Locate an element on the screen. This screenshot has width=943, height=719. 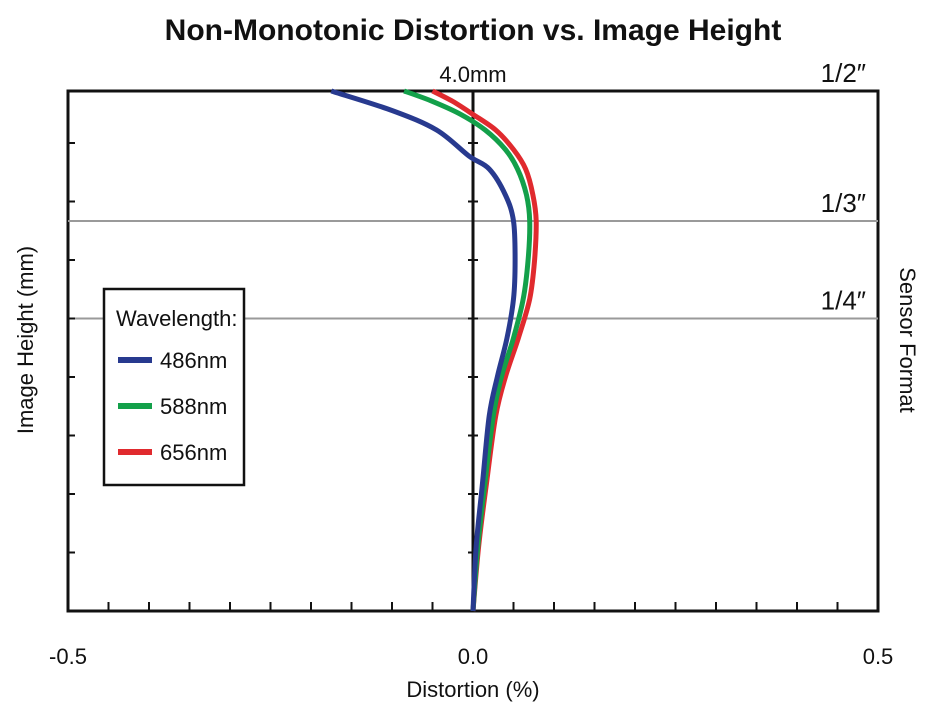
legend-items: 486nm 588nm 656nm is located at coordinates (172, 406).